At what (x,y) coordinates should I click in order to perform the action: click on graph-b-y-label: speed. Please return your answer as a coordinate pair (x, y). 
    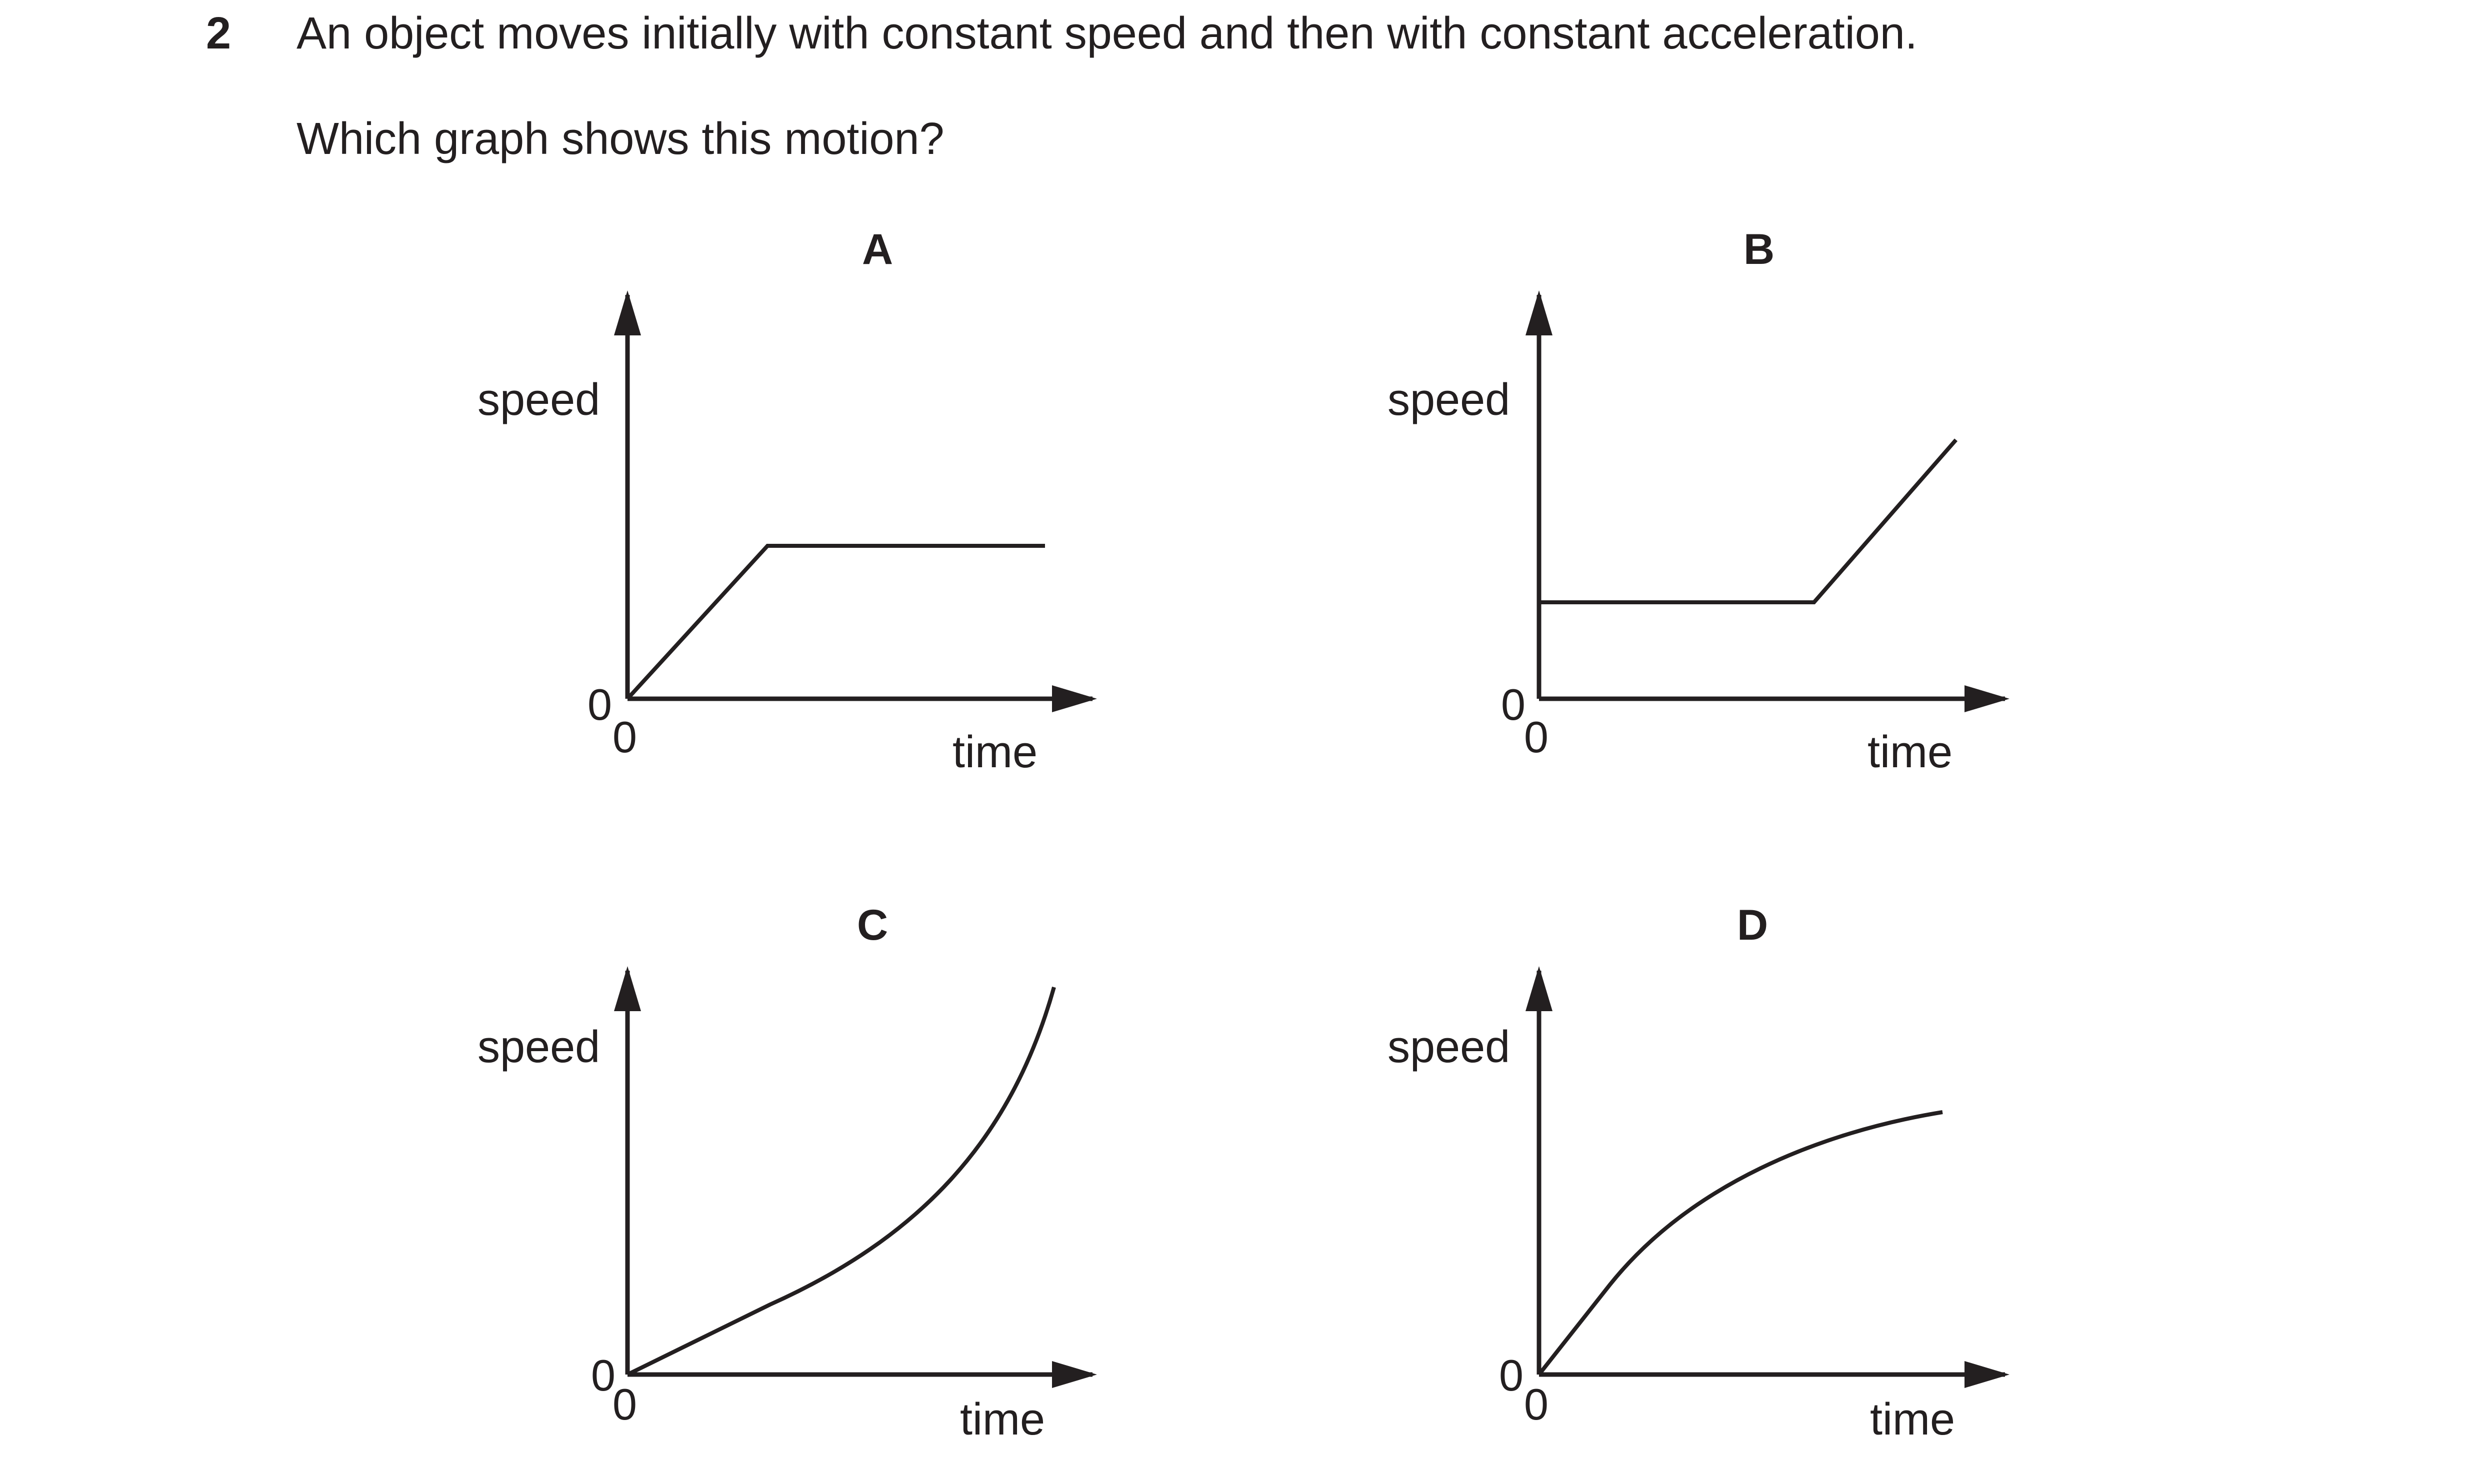
    Looking at the image, I should click on (1449, 400).